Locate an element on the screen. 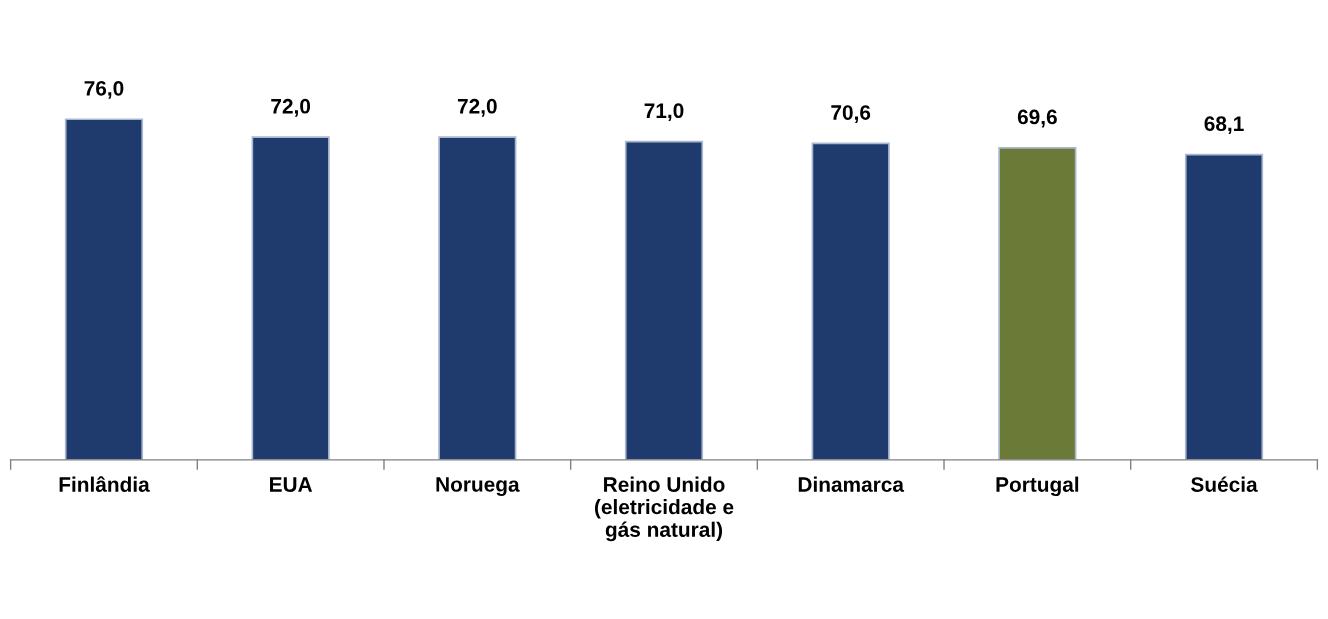 The image size is (1328, 619). data-label: 76,0 is located at coordinates (104, 89).